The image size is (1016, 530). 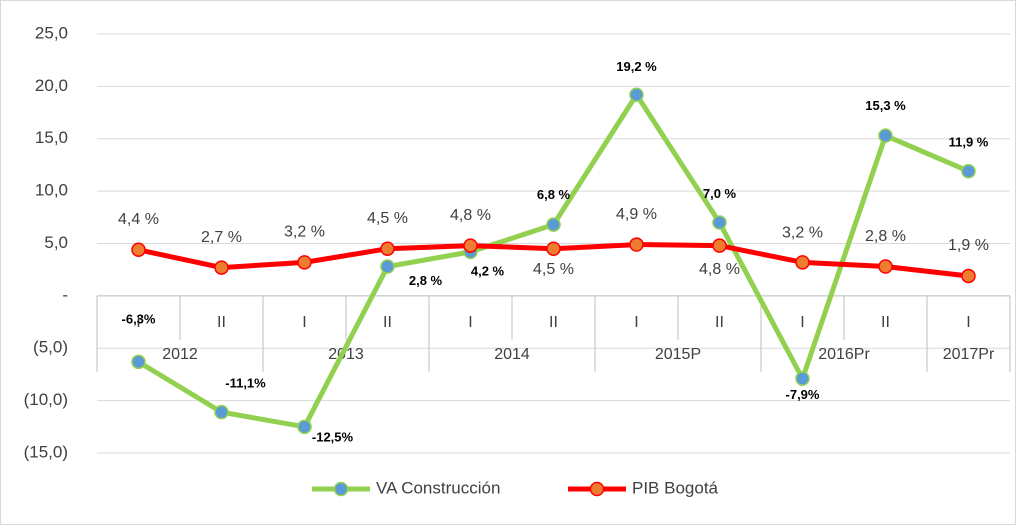 I want to click on y-tick-label: (5,0), so click(x=50, y=347).